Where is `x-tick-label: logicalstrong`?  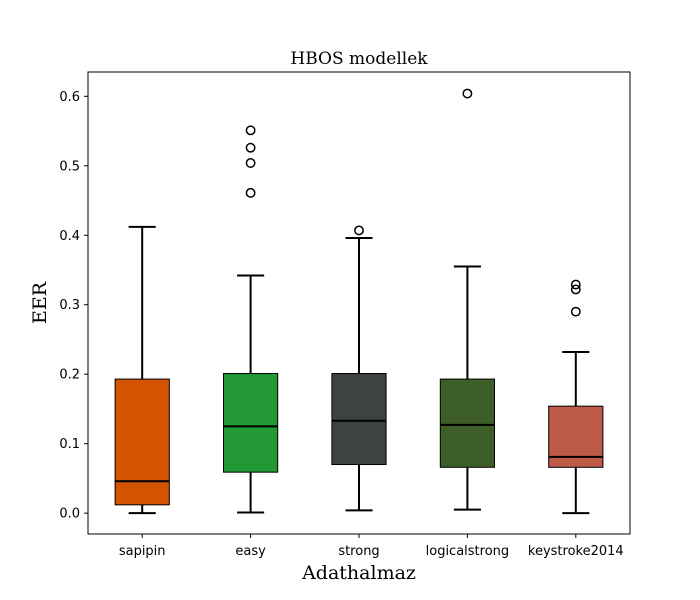 x-tick-label: logicalstrong is located at coordinates (468, 551).